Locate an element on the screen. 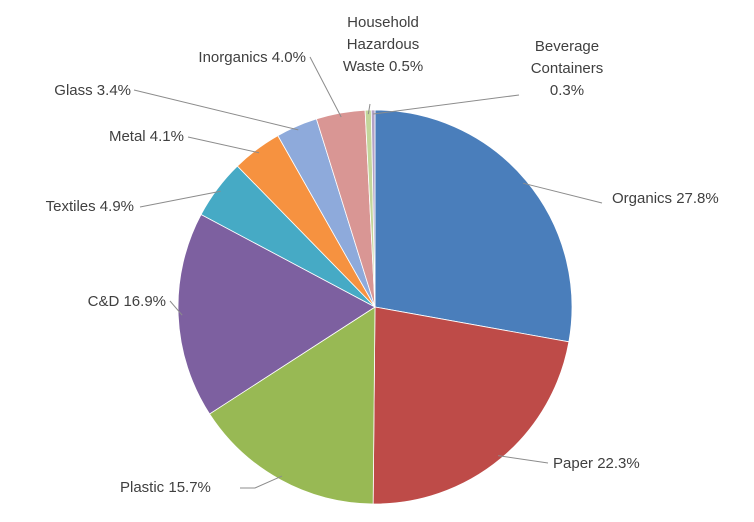  data-label-inorganics: Inorganics 4.0% is located at coordinates (252, 57).